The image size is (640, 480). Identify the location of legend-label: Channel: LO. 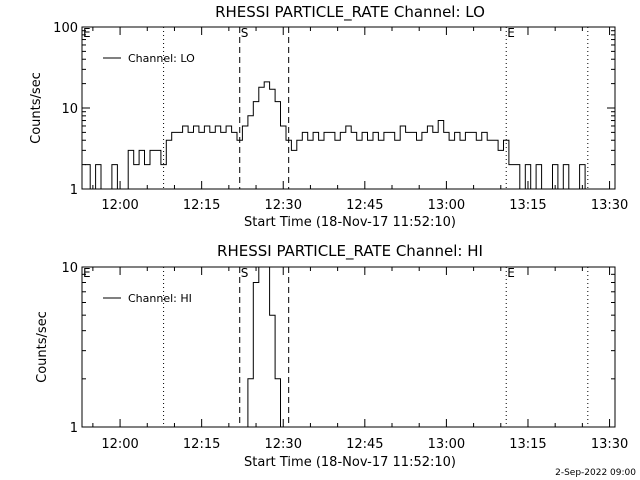
(161, 58).